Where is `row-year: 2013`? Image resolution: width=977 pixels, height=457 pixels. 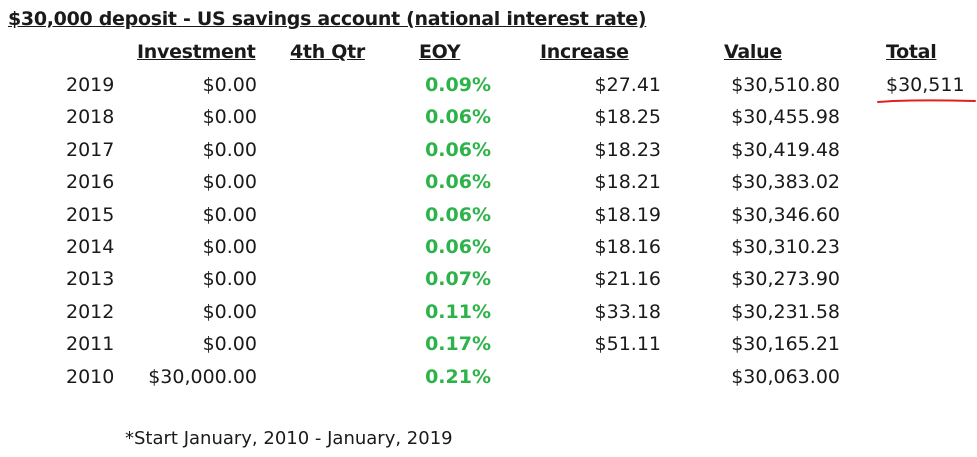
row-year: 2013 is located at coordinates (90, 279).